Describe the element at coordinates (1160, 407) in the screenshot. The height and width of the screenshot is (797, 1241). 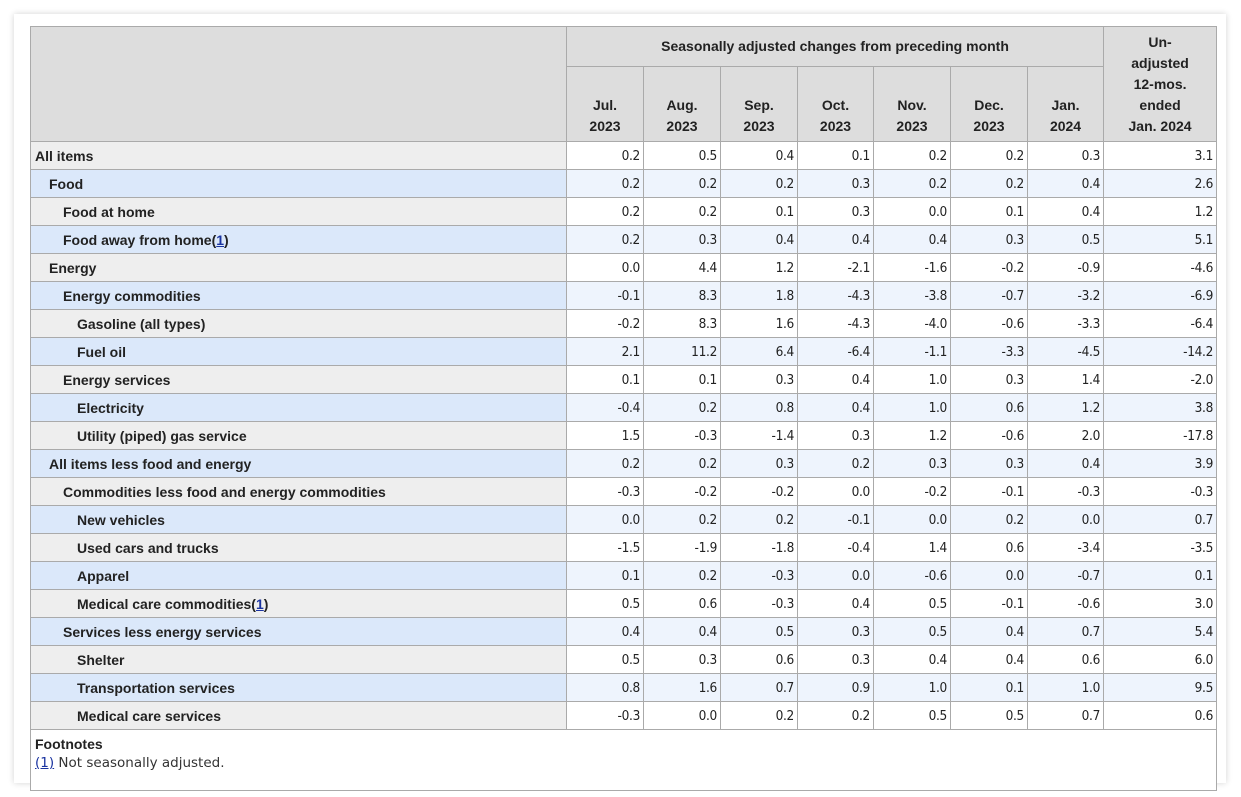
I see `value-cell: 3.8` at that location.